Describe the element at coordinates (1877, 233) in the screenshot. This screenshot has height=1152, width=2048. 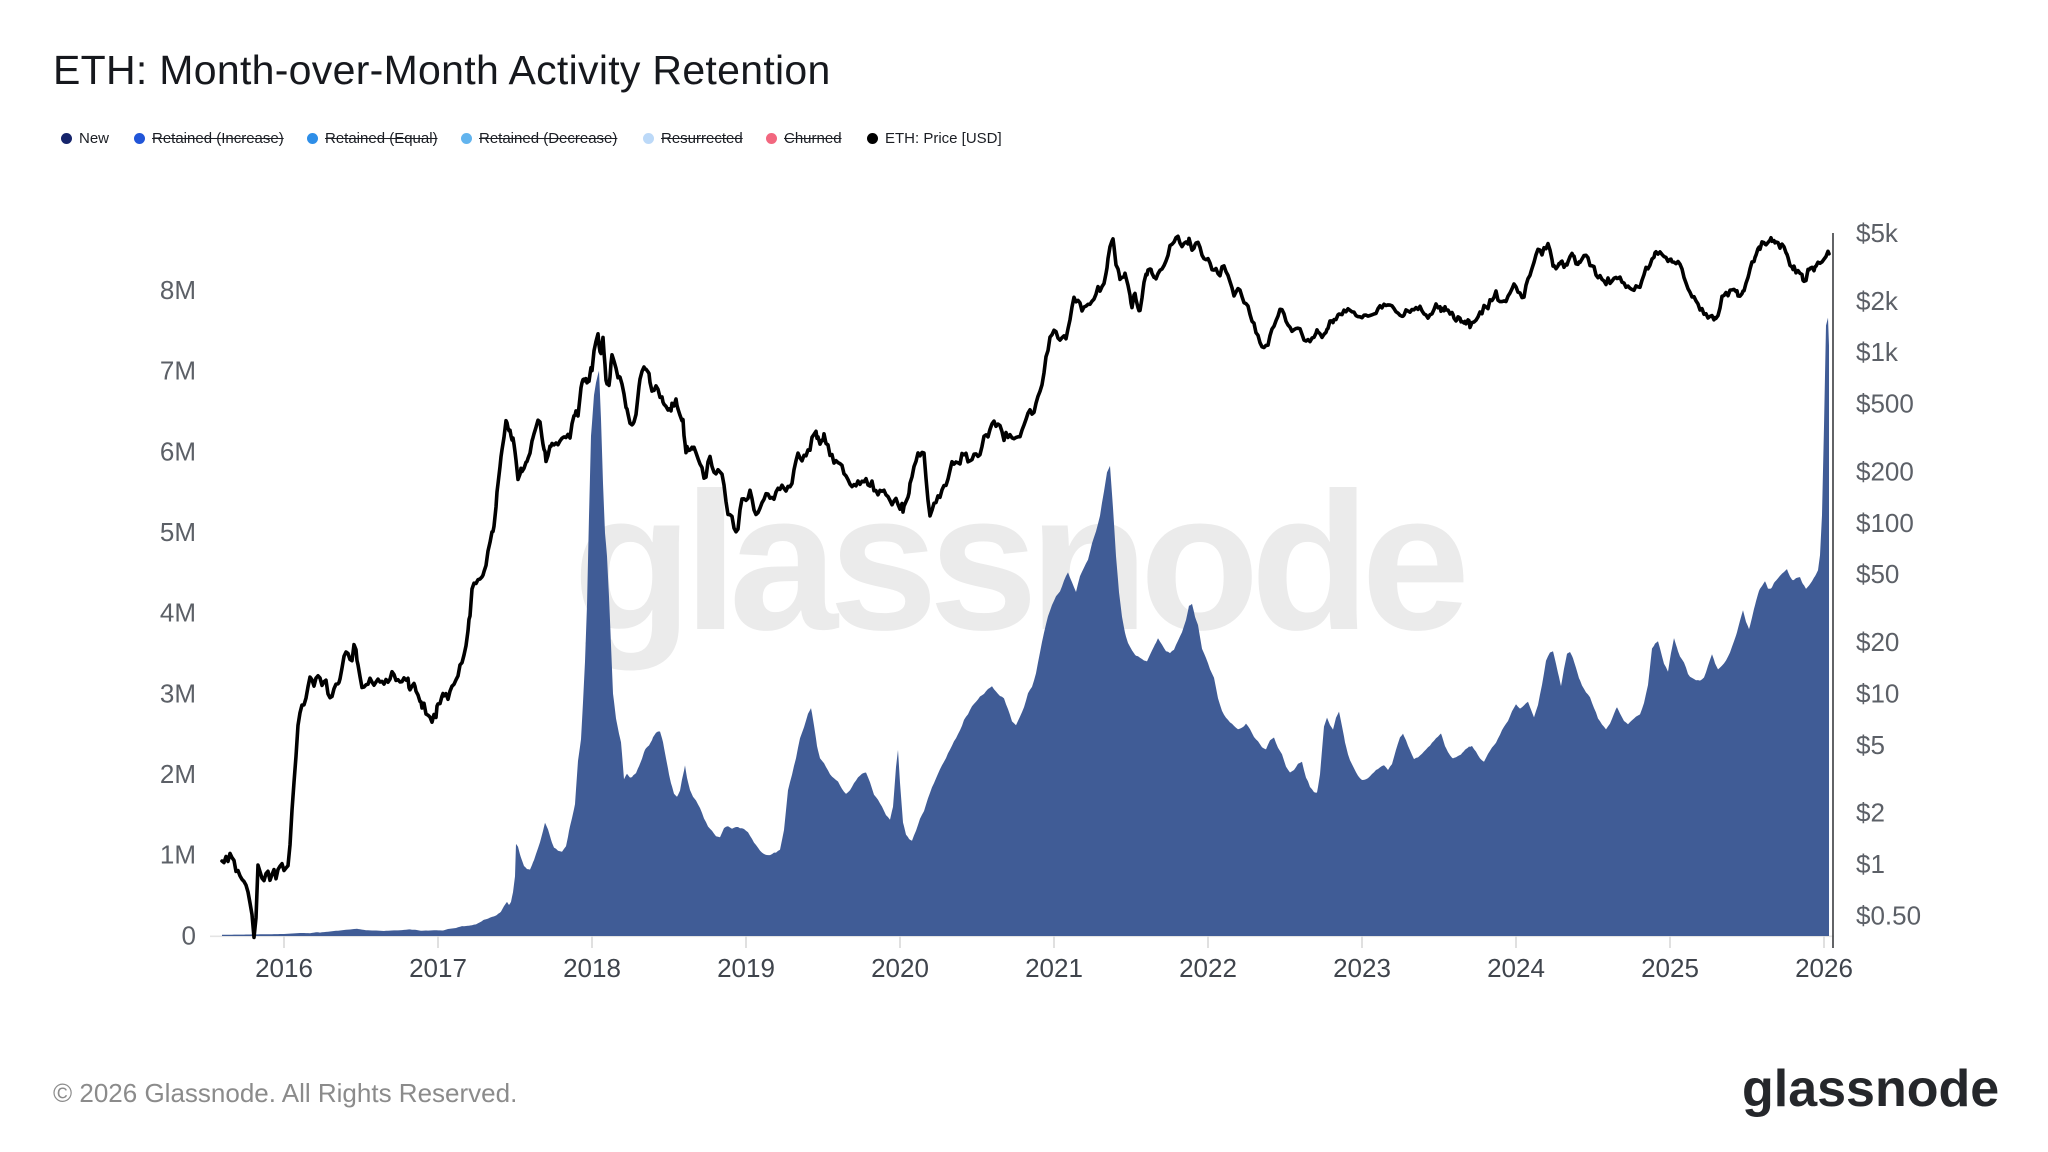
I see `svg-text: $5k` at that location.